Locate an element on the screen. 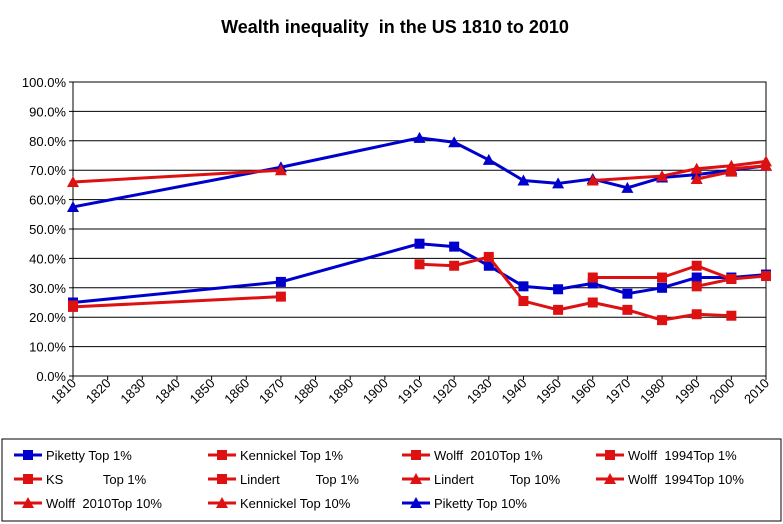 Image resolution: width=783 pixels, height=524 pixels. y-tick-label: 40.0% is located at coordinates (47, 258).